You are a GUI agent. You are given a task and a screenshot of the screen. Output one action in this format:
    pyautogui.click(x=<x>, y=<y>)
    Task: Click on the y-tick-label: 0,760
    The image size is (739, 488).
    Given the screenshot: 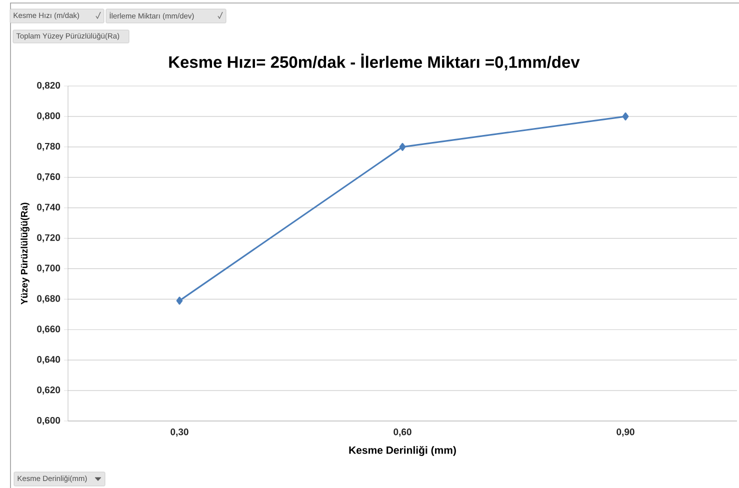 What is the action you would take?
    pyautogui.click(x=48, y=177)
    